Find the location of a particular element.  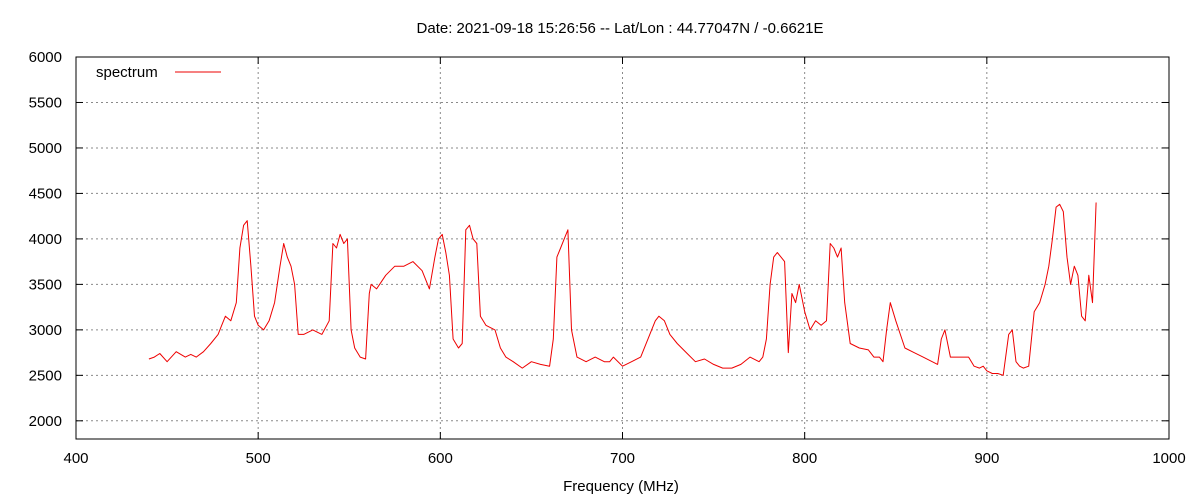

x-tick-label: 700 is located at coordinates (622, 458).